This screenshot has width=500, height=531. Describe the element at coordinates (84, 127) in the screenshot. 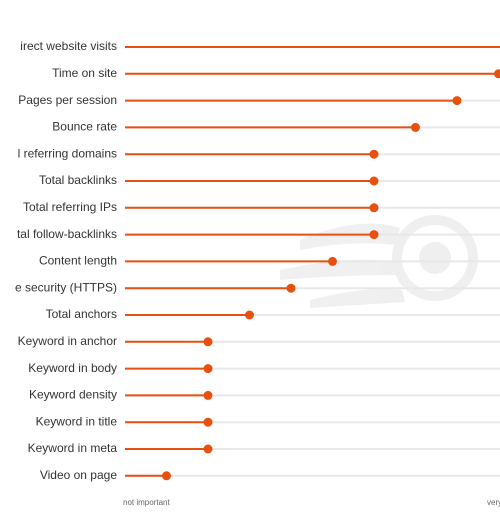

I see `y-tick-label: Bounce rate` at that location.